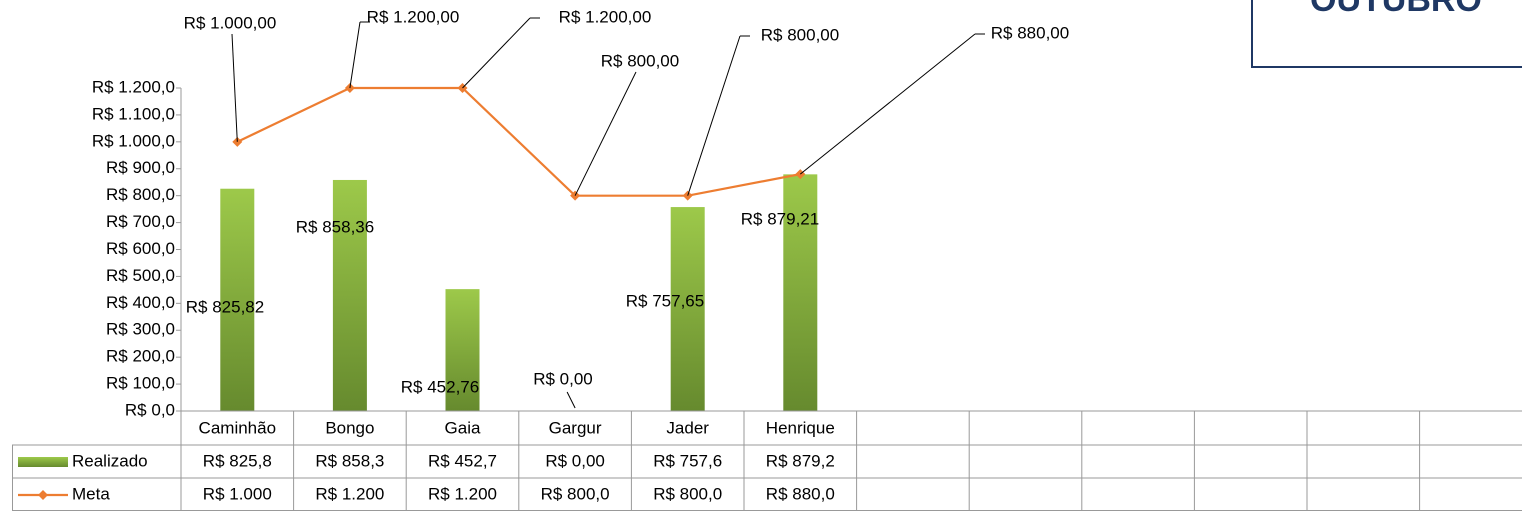  Describe the element at coordinates (687, 427) in the screenshot. I see `x-tick-label: Jader` at that location.